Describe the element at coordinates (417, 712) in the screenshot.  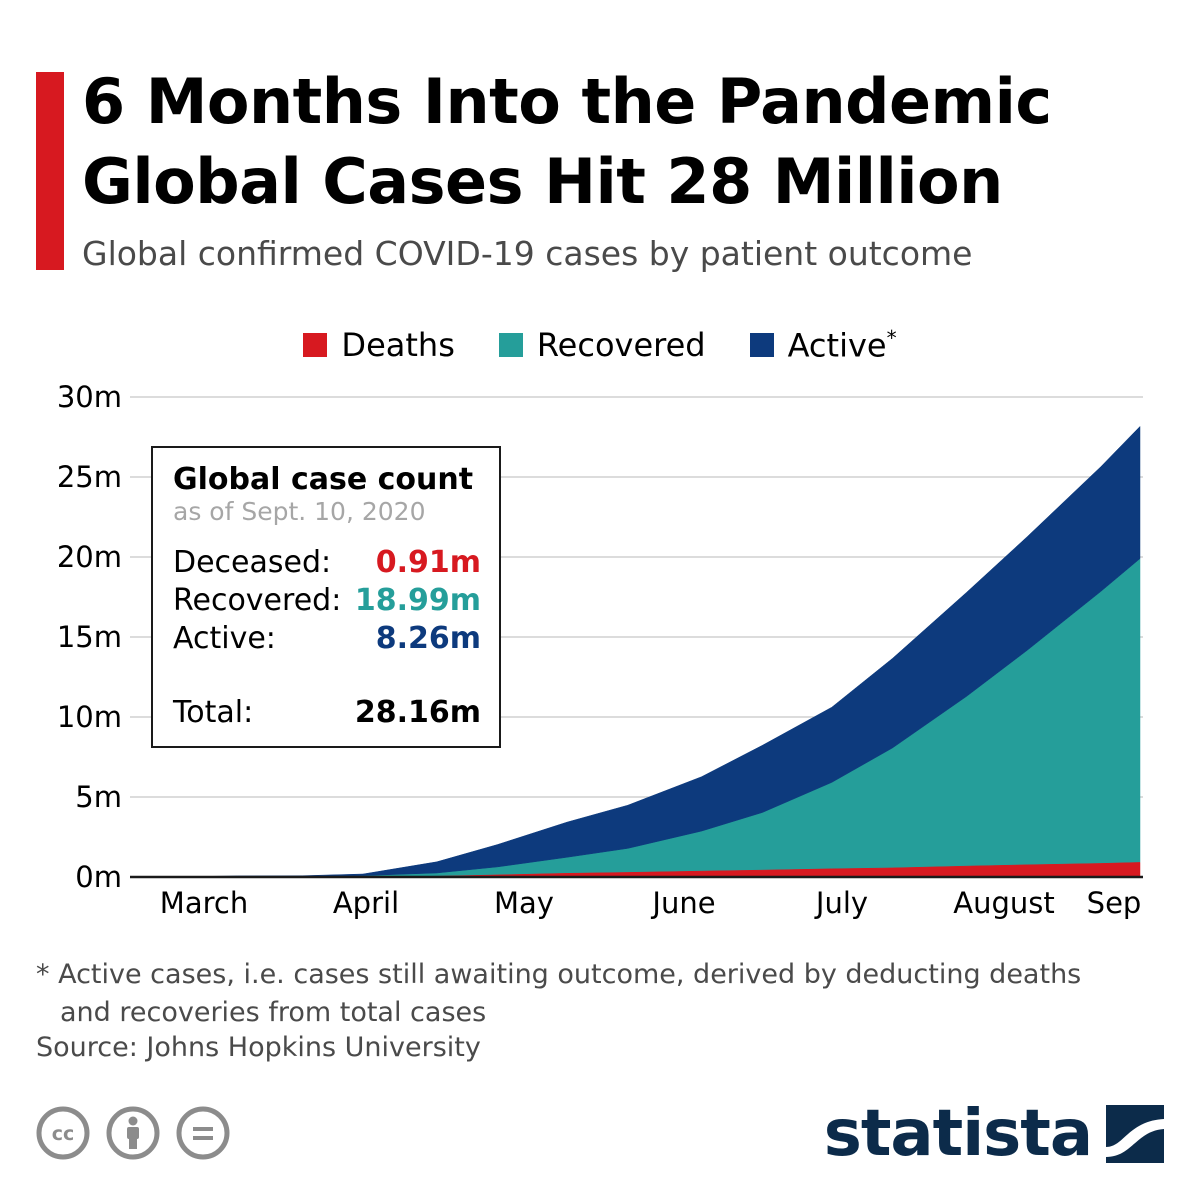
I see `total-value: 28.16m` at that location.